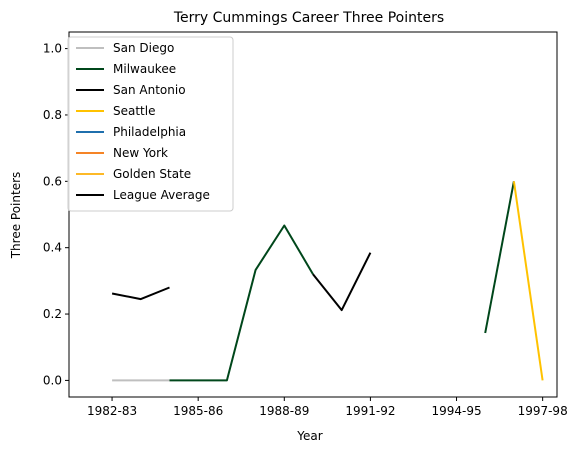  What do you see at coordinates (528, 281) in the screenshot?
I see `series-line-seattle` at bounding box center [528, 281].